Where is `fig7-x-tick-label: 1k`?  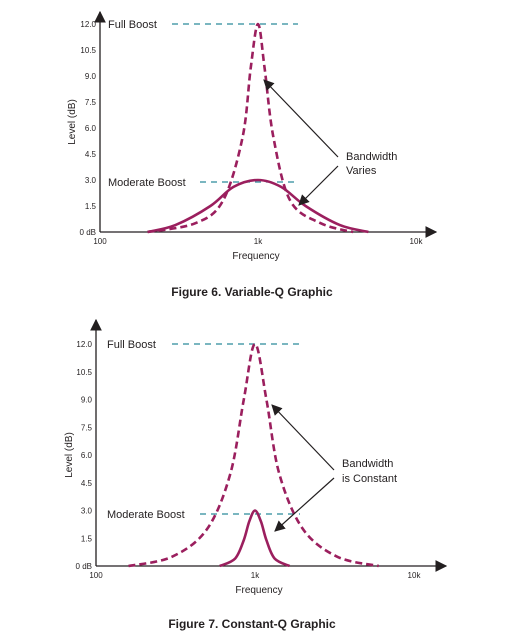 fig7-x-tick-label: 1k is located at coordinates (255, 575).